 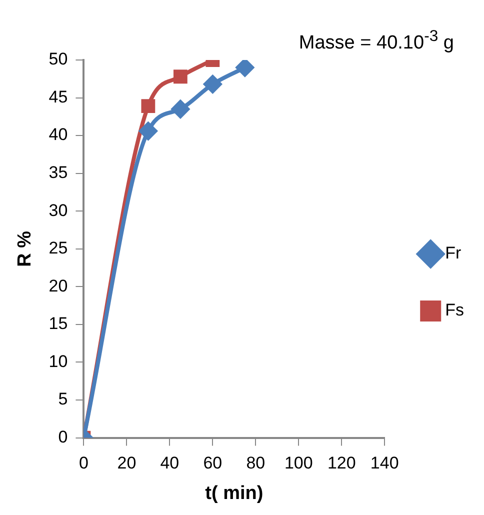 I want to click on text: Masse = 40.10$^{-3}$ g, so click(x=376, y=41).